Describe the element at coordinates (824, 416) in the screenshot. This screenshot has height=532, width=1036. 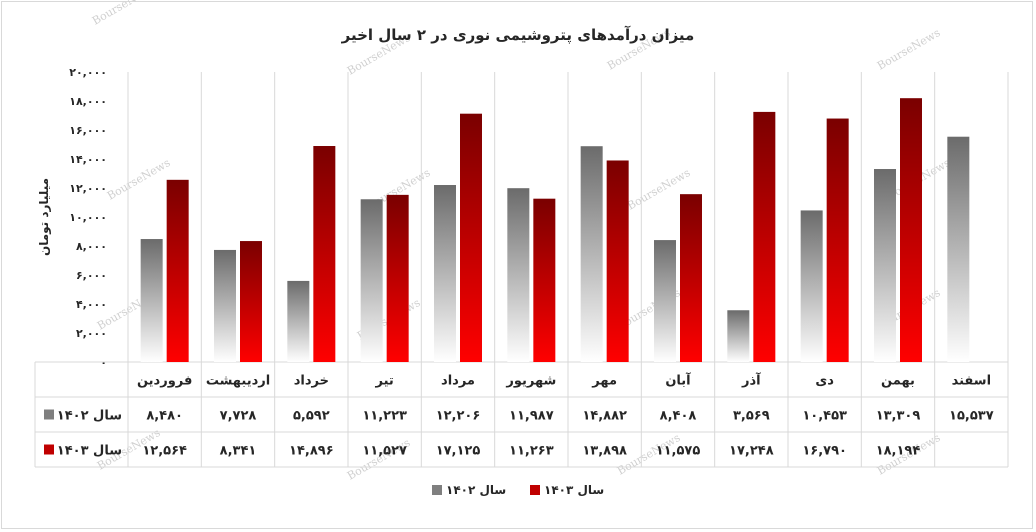
I see `data-label: ۱۰,۴۵۳` at that location.